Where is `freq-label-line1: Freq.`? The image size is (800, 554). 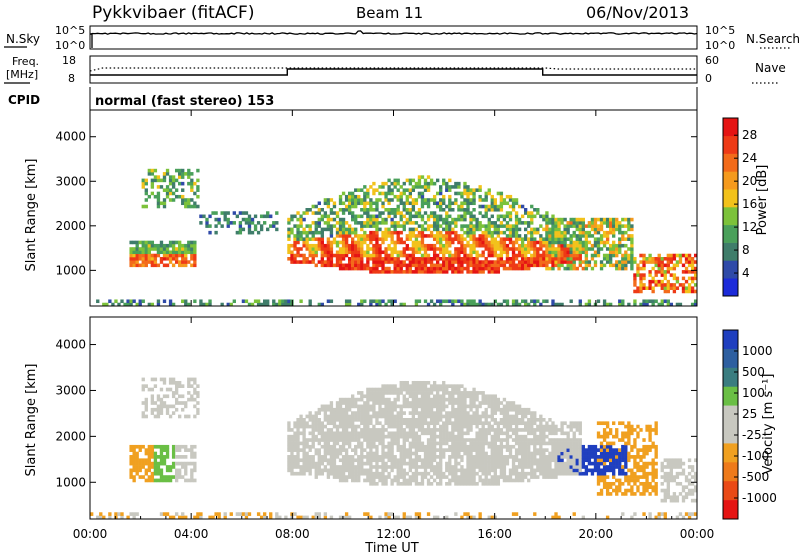
freq-label-line1: Freq. is located at coordinates (25, 61).